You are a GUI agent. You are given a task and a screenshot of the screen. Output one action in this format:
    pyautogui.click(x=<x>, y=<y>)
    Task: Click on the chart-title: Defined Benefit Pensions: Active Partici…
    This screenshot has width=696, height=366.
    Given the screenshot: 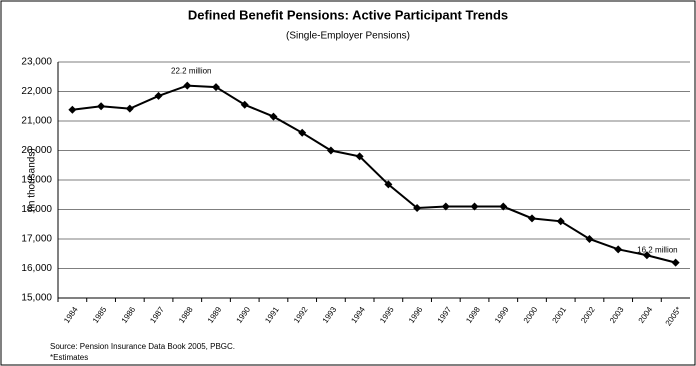 What is the action you would take?
    pyautogui.click(x=348, y=14)
    